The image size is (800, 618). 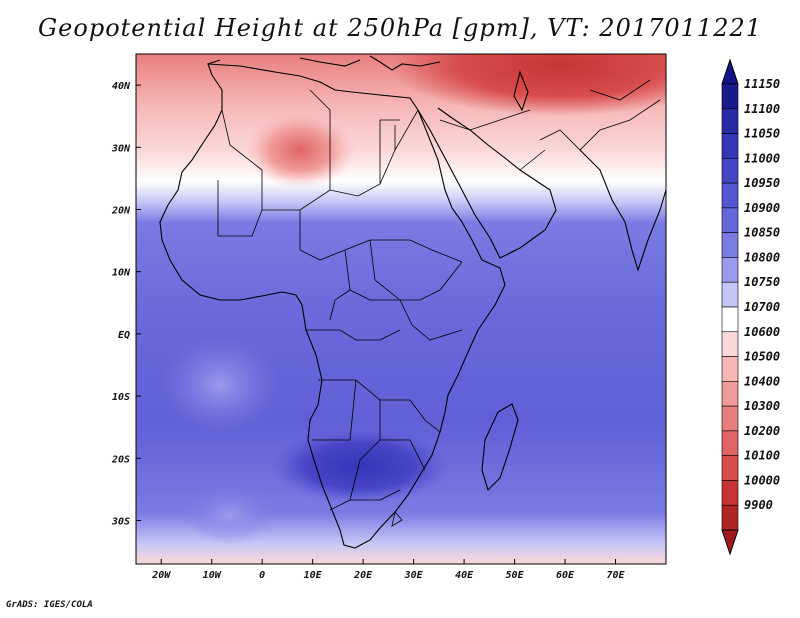 What do you see at coordinates (762, 480) in the screenshot?
I see `colorbar-label: 10000` at bounding box center [762, 480].